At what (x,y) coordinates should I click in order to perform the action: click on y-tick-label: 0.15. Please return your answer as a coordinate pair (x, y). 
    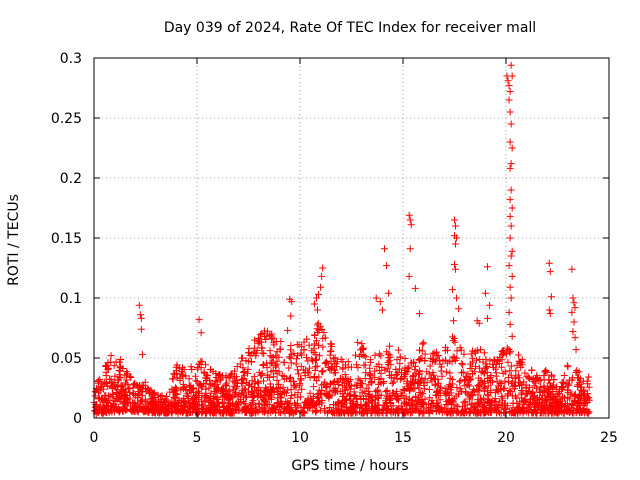
    Looking at the image, I should click on (66, 239).